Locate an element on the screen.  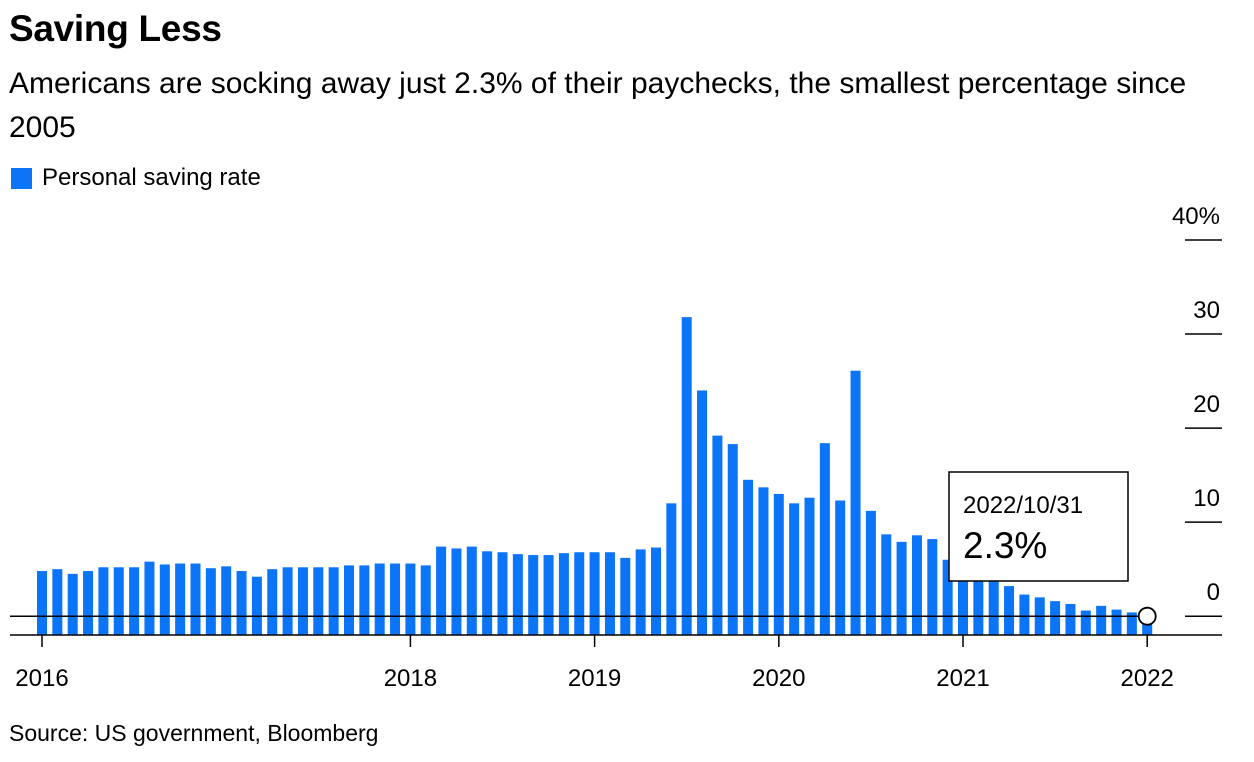
x-tick-label: 2021 is located at coordinates (962, 678).